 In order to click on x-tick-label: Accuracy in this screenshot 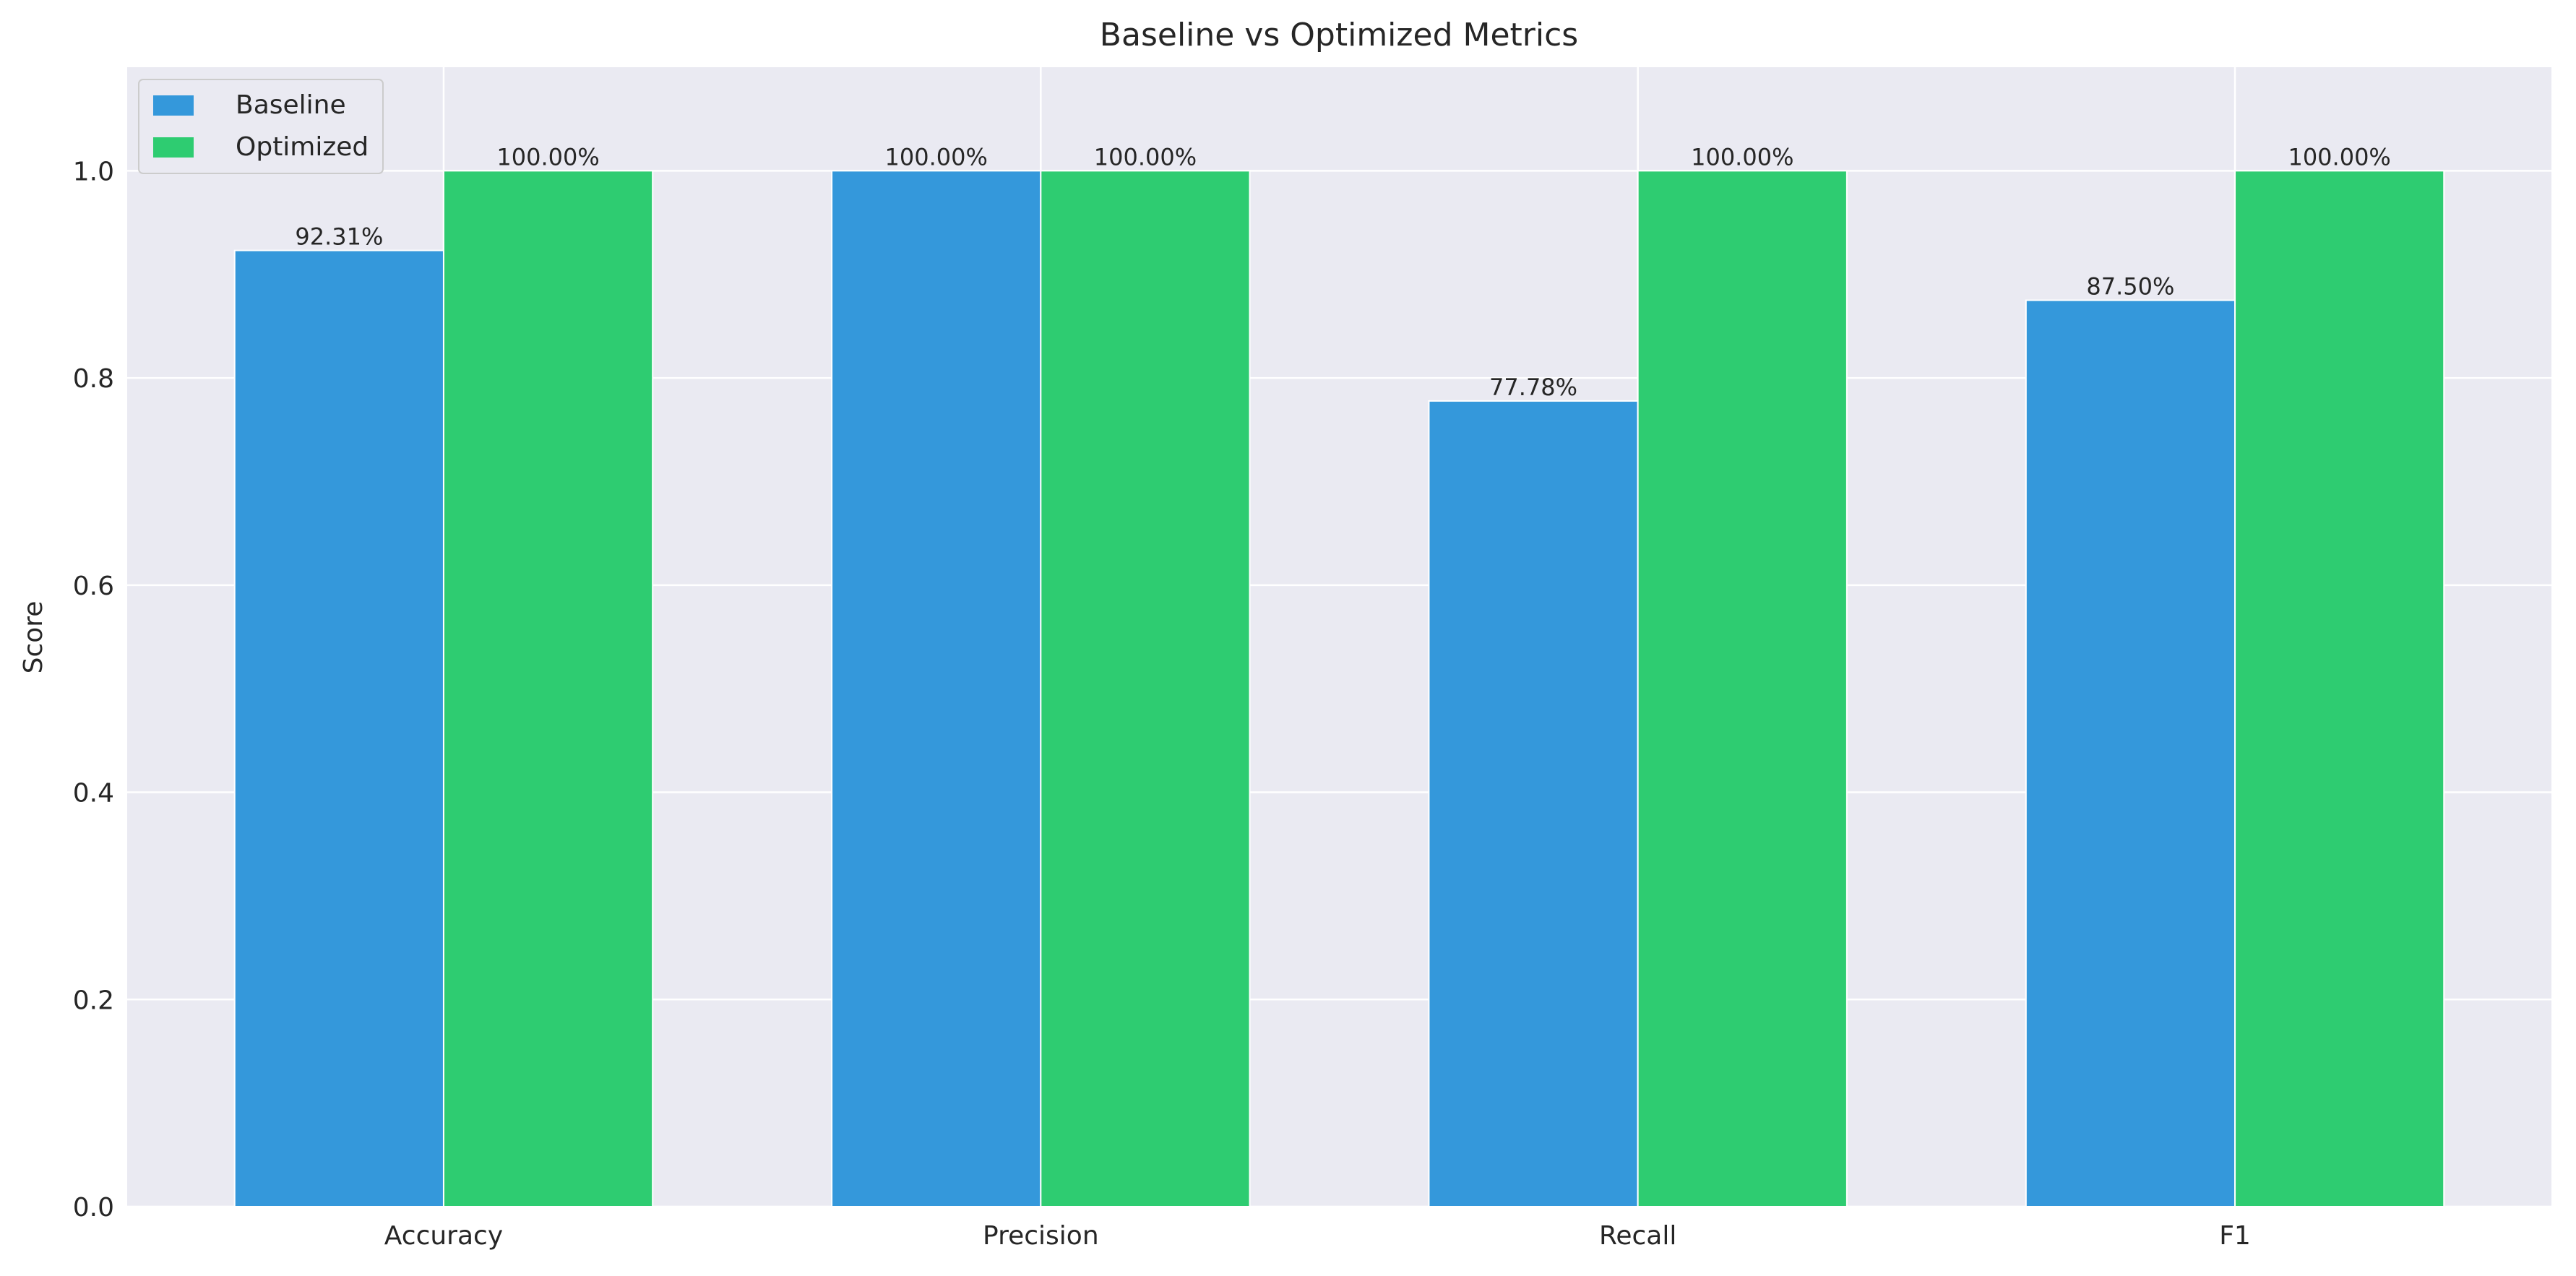, I will do `click(443, 1236)`.